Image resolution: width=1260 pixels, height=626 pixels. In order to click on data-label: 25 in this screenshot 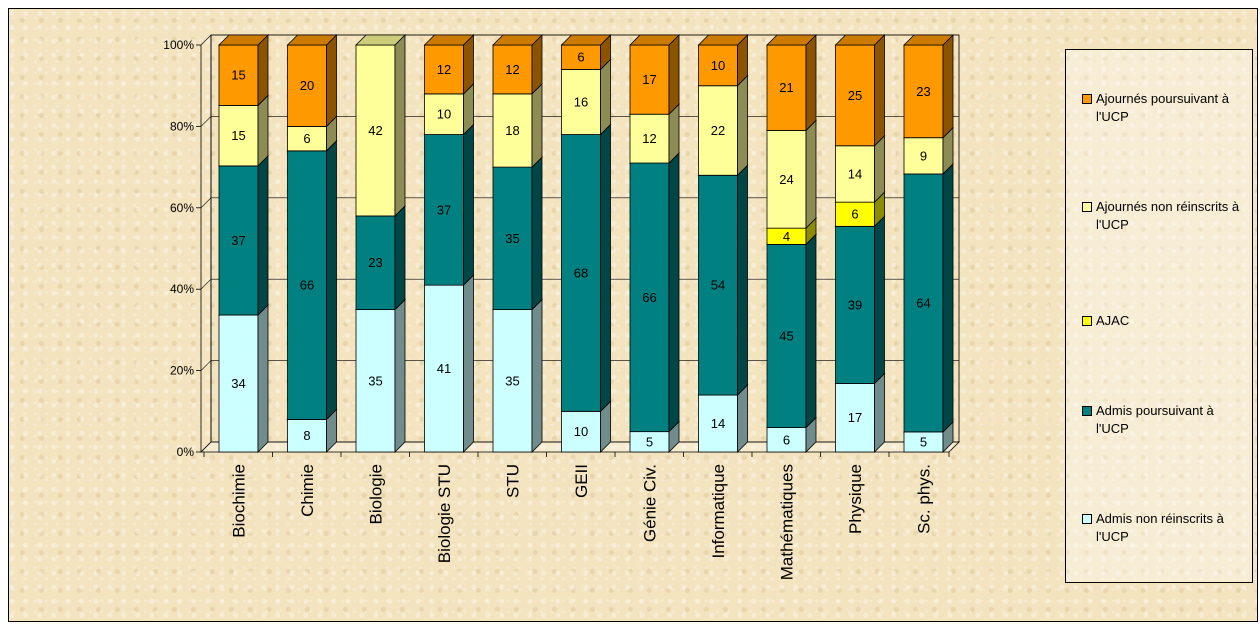, I will do `click(855, 95)`.